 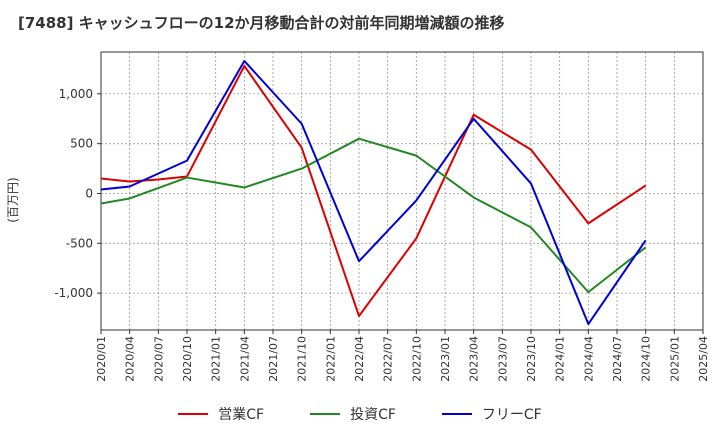 What do you see at coordinates (216, 359) in the screenshot?
I see `x-tick-label: 2021/01` at bounding box center [216, 359].